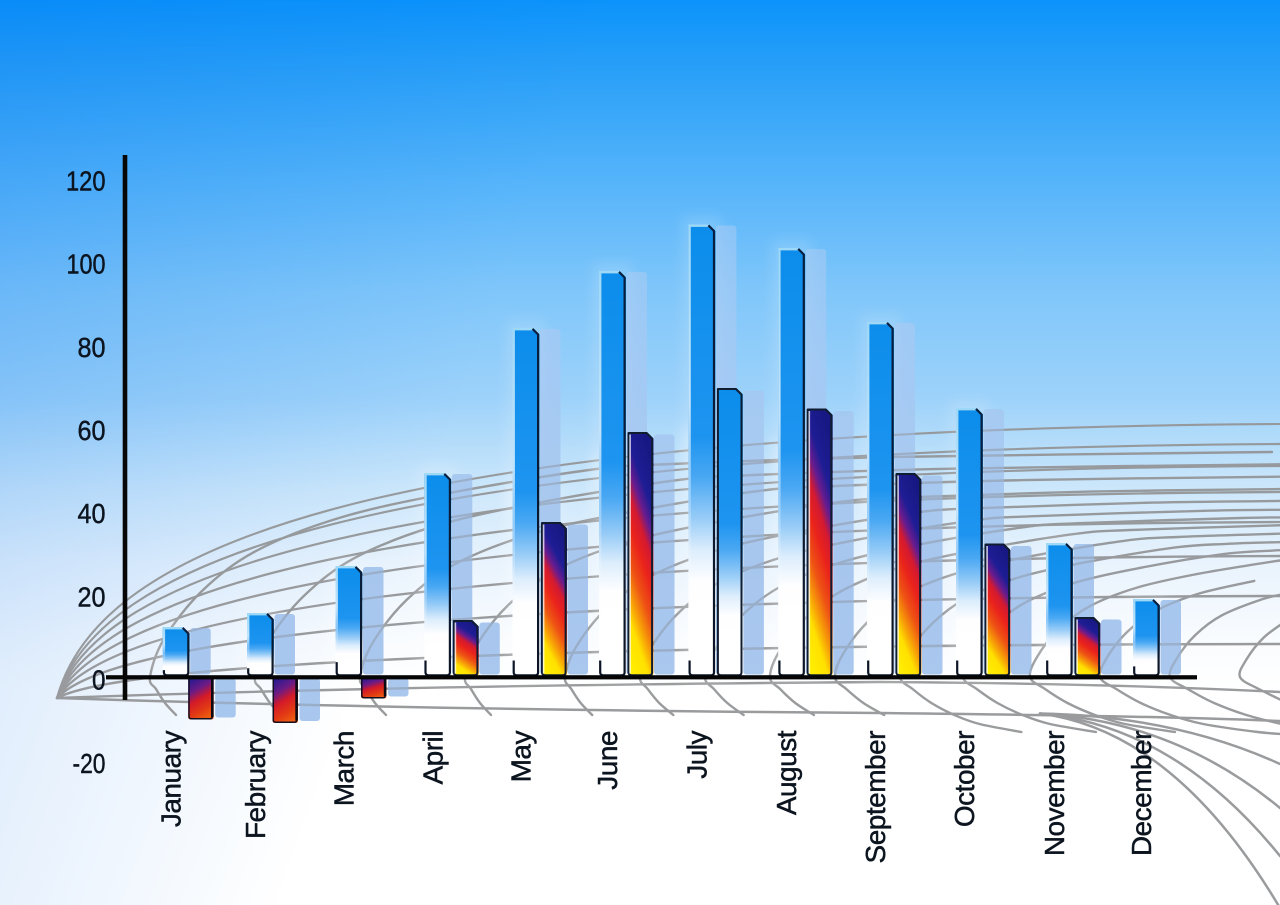  Describe the element at coordinates (875, 797) in the screenshot. I see `svg-text: September` at that location.